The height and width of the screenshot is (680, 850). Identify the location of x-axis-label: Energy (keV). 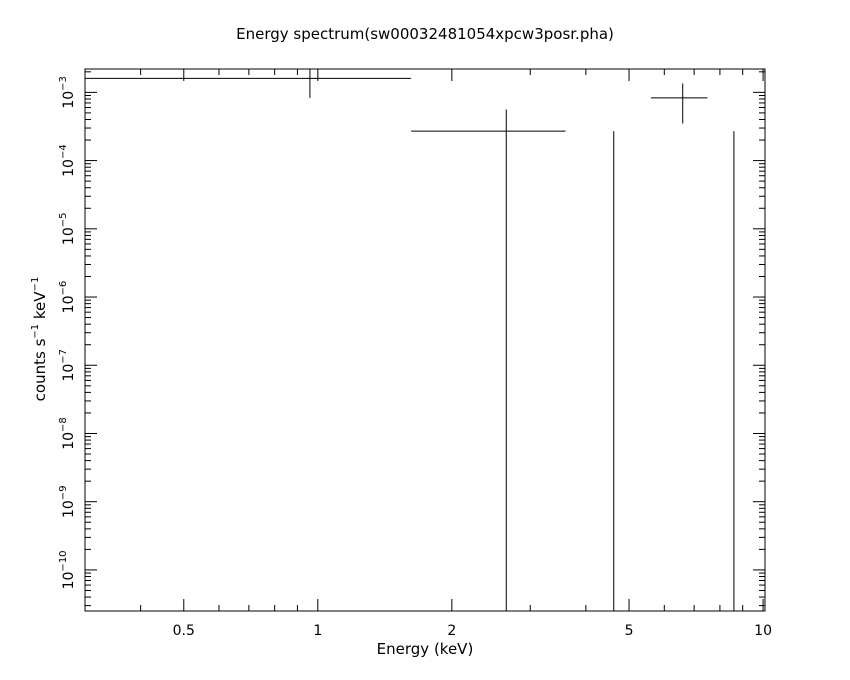
(425, 649).